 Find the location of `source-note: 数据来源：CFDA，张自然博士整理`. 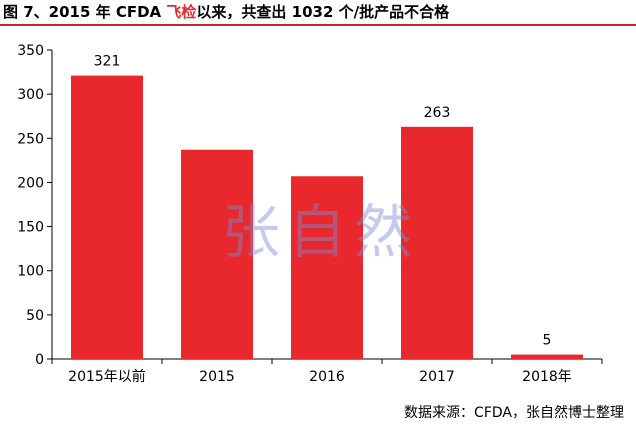

source-note: 数据来源：CFDA，张自然博士整理 is located at coordinates (514, 413).